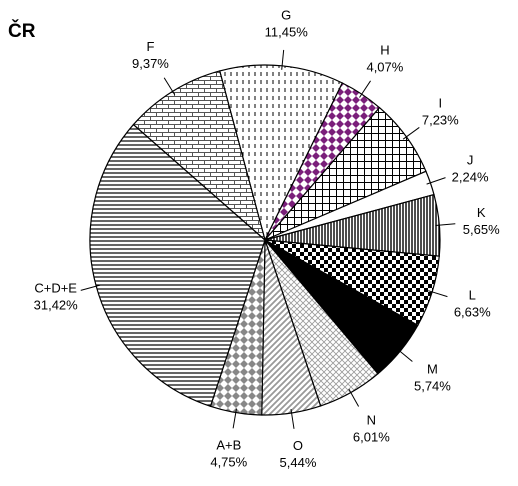  What do you see at coordinates (472, 295) in the screenshot?
I see `slice-label: L` at bounding box center [472, 295].